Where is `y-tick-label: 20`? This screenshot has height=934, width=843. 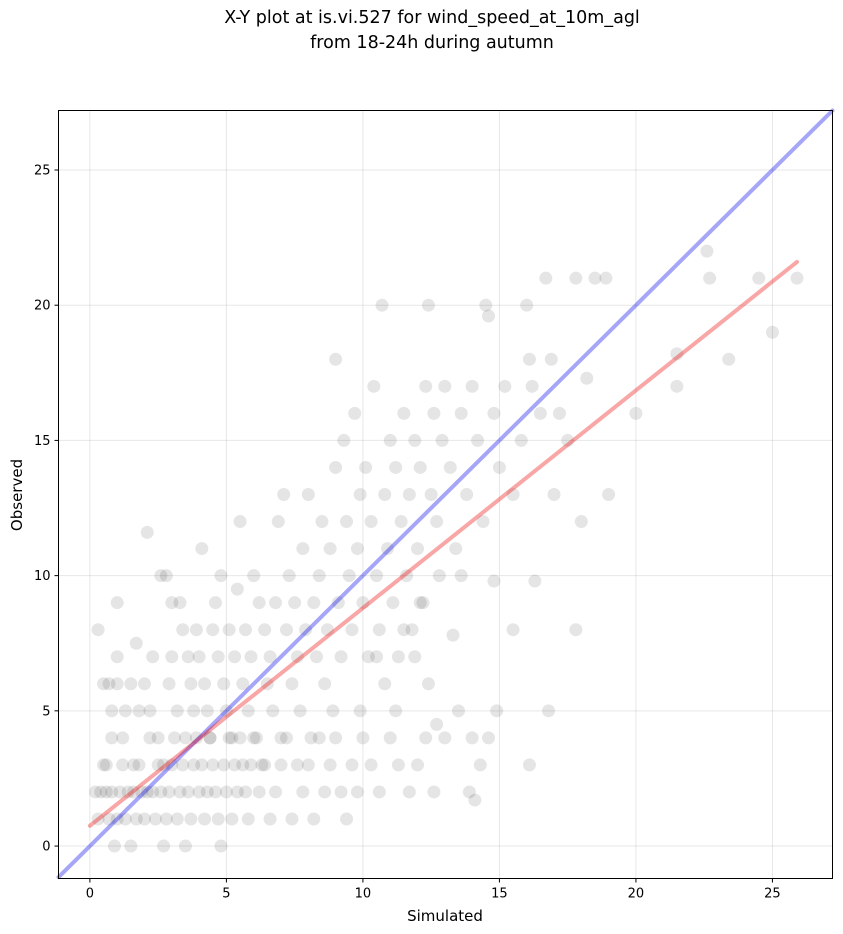 y-tick-label: 20 is located at coordinates (42, 306).